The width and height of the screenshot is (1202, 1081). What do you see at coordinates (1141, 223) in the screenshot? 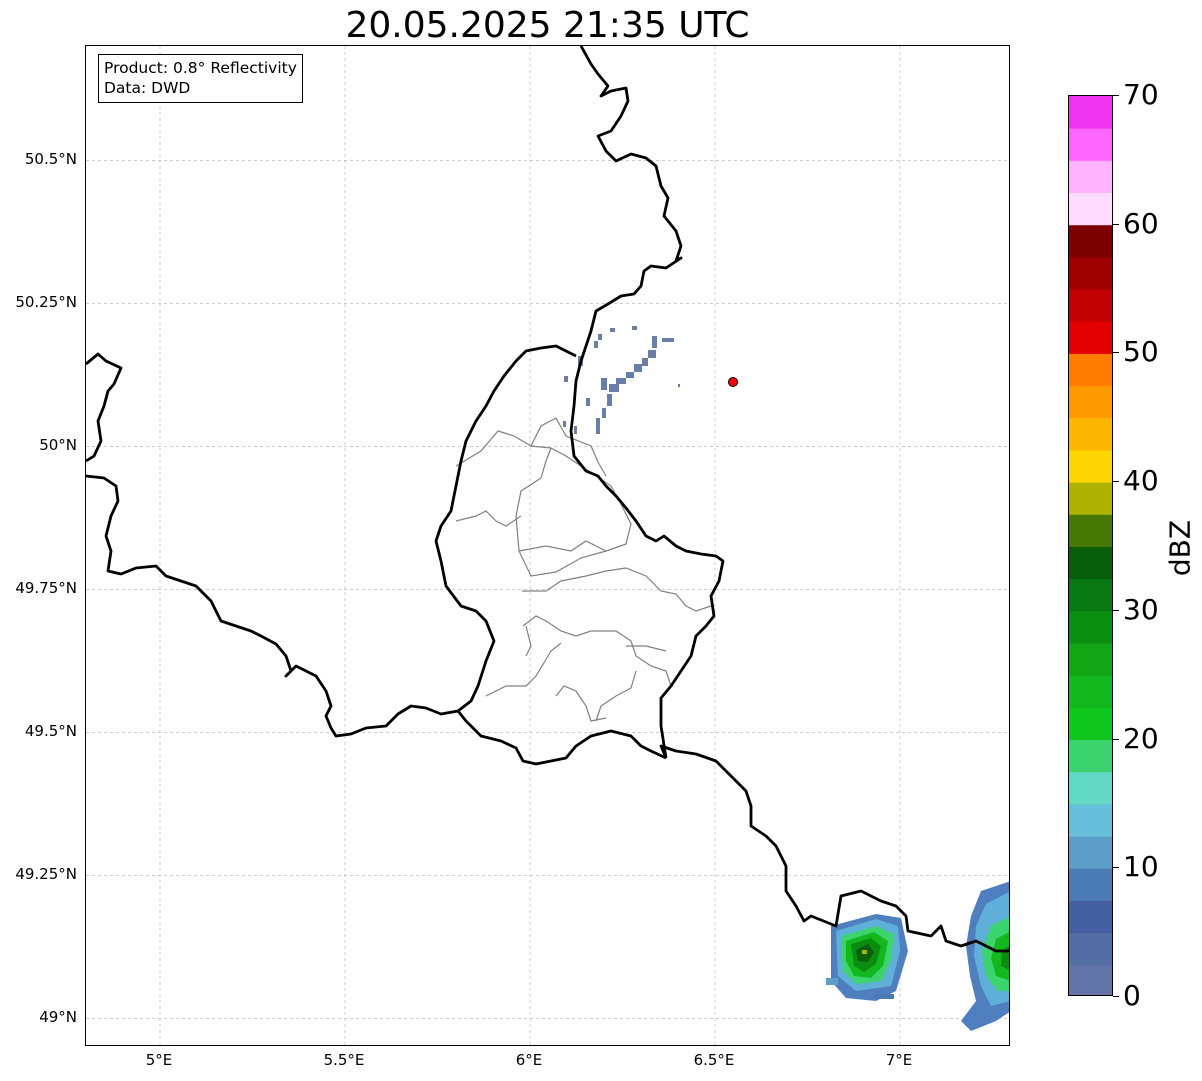
I see `colorbar-tick-label: 60` at bounding box center [1141, 223].